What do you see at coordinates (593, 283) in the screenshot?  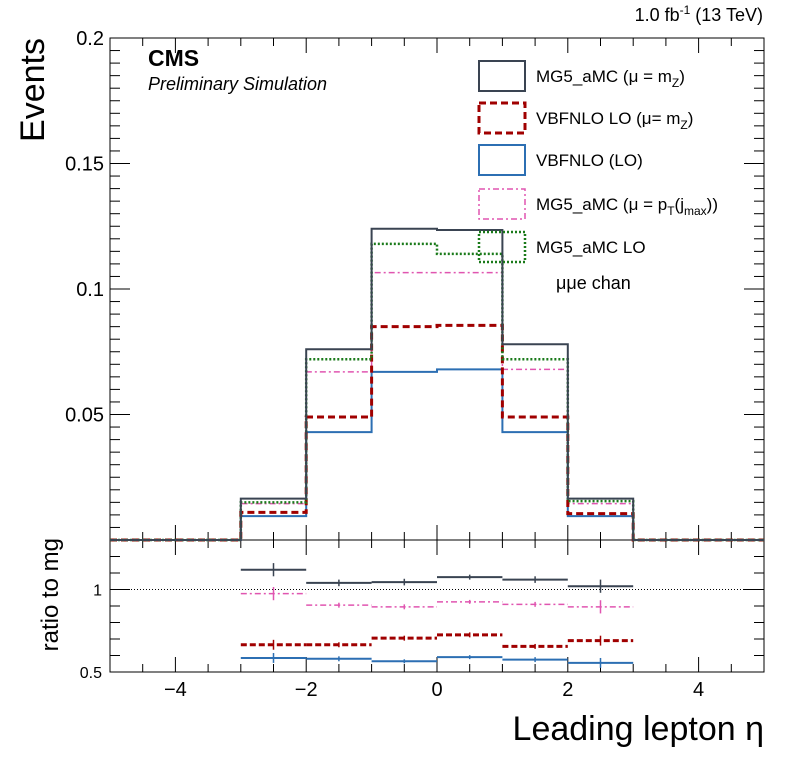 I see `channel-label: μμe chan` at bounding box center [593, 283].